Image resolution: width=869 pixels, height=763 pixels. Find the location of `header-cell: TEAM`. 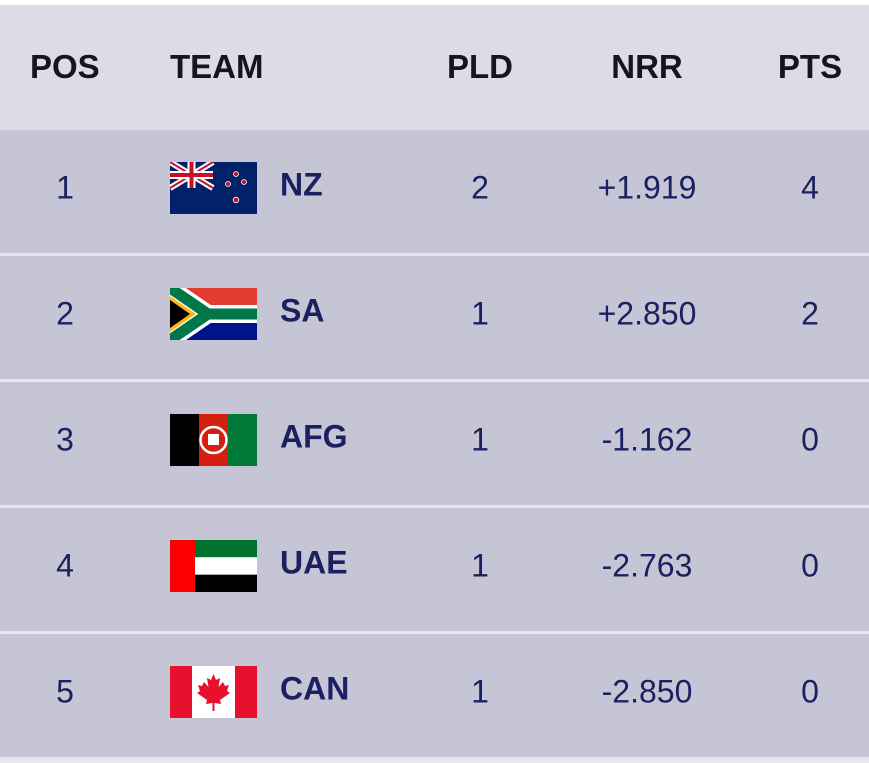

header-cell: TEAM is located at coordinates (217, 66).